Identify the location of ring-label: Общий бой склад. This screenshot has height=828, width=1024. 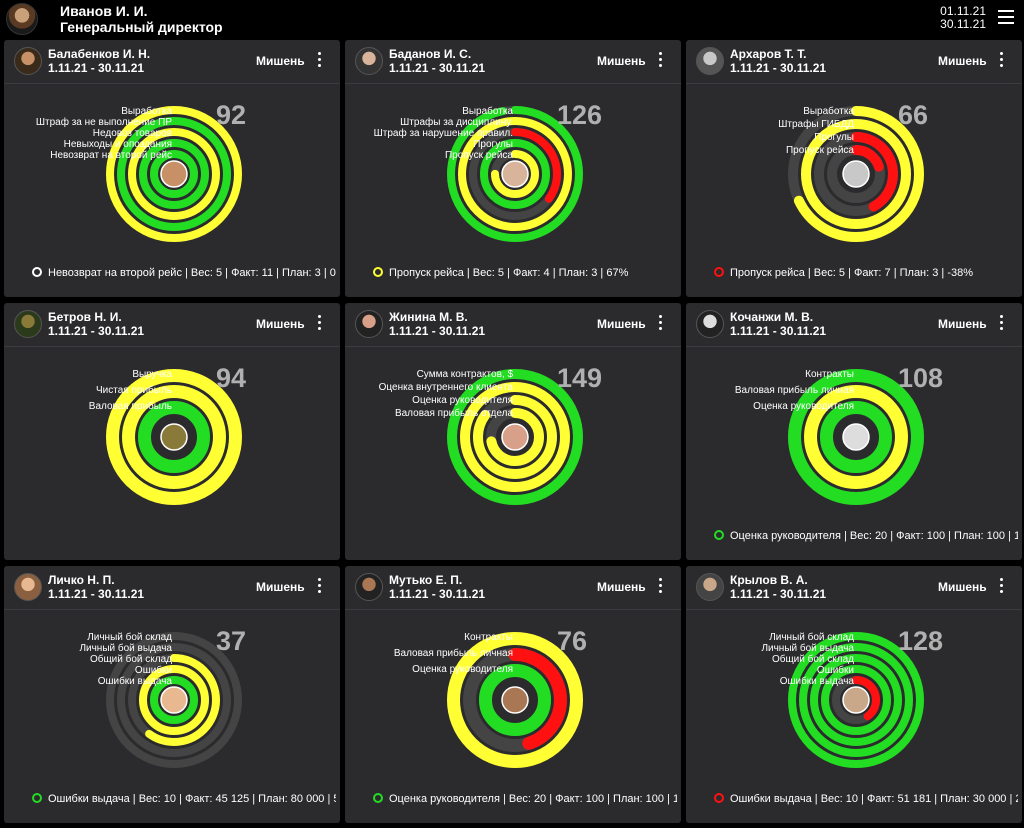
(812, 659).